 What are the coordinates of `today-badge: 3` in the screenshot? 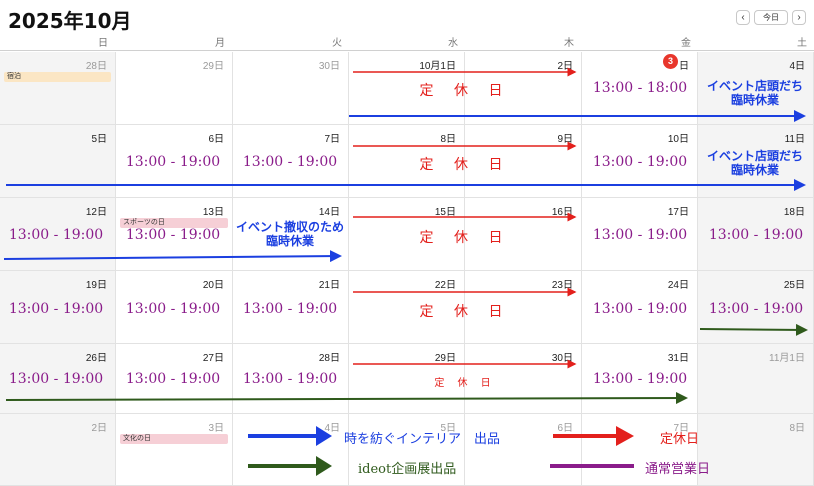 It's located at (670, 61).